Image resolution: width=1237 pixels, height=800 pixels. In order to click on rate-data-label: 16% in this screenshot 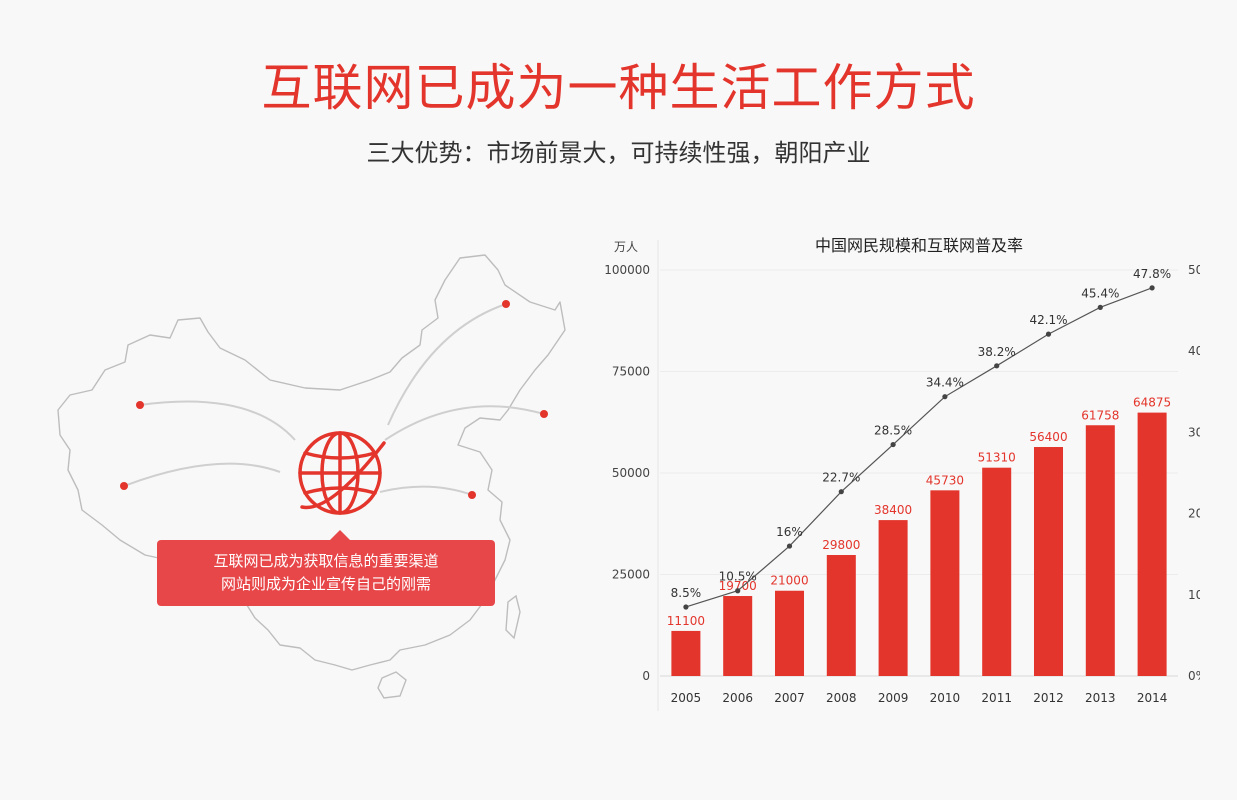, I will do `click(789, 532)`.